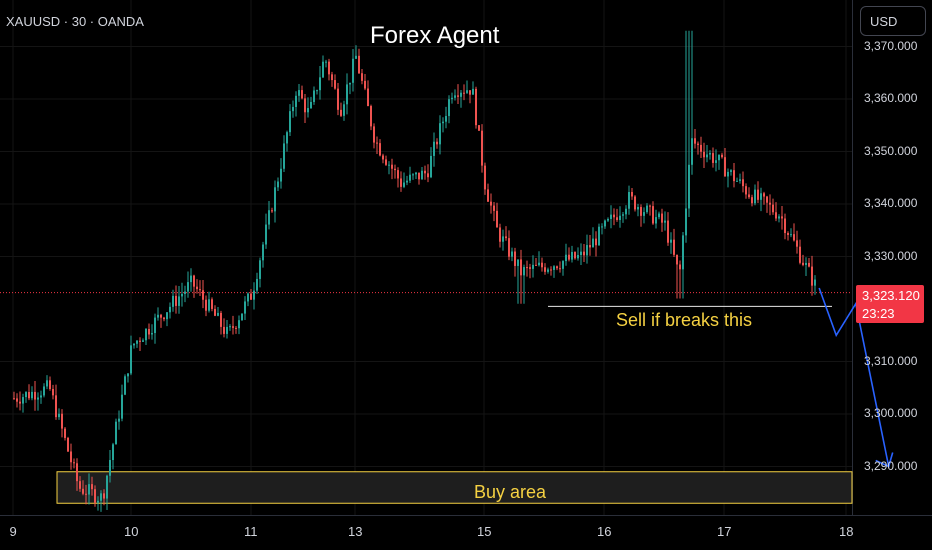 Image resolution: width=932 pixels, height=550 pixels. I want to click on buy-annotation: Buy area, so click(510, 492).